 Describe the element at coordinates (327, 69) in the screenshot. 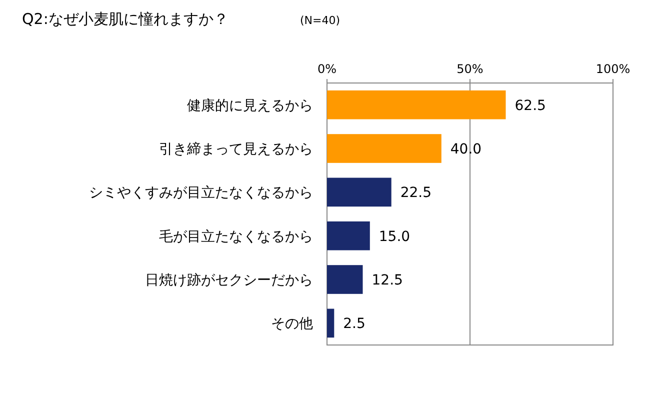

I see `x-tick-label: 0%` at that location.